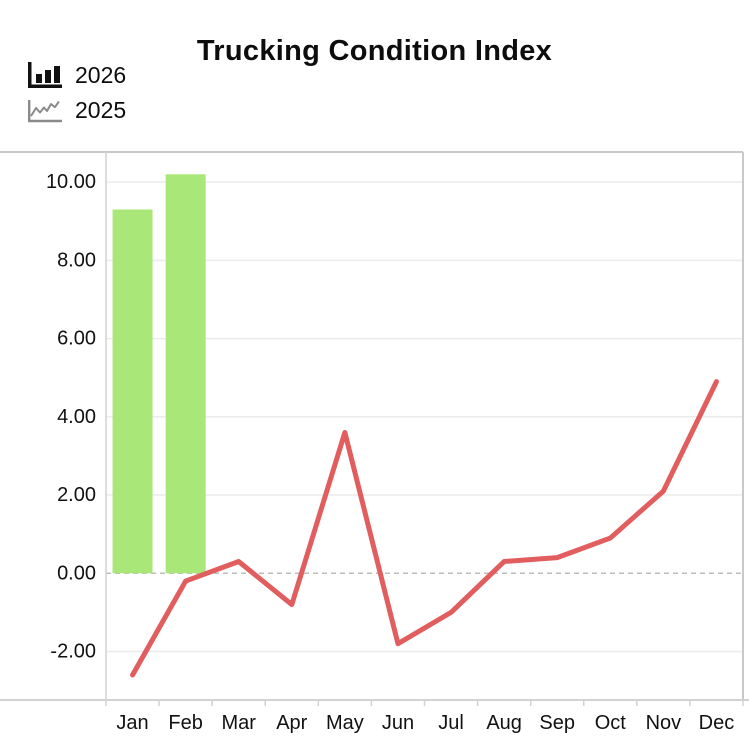 The height and width of the screenshot is (749, 749). What do you see at coordinates (71, 182) in the screenshot?
I see `y-axis-tick-label: 10.00` at bounding box center [71, 182].